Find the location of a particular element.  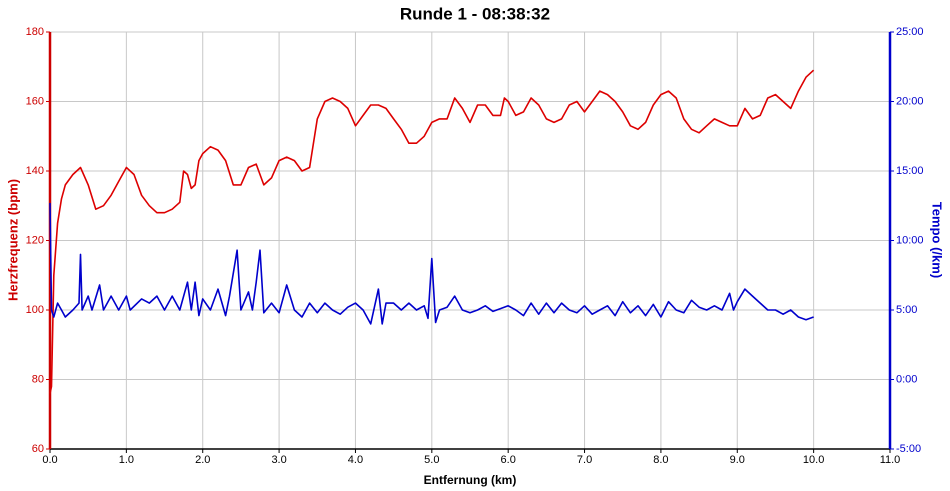

y2-tick-label: 25:00 is located at coordinates (910, 32).